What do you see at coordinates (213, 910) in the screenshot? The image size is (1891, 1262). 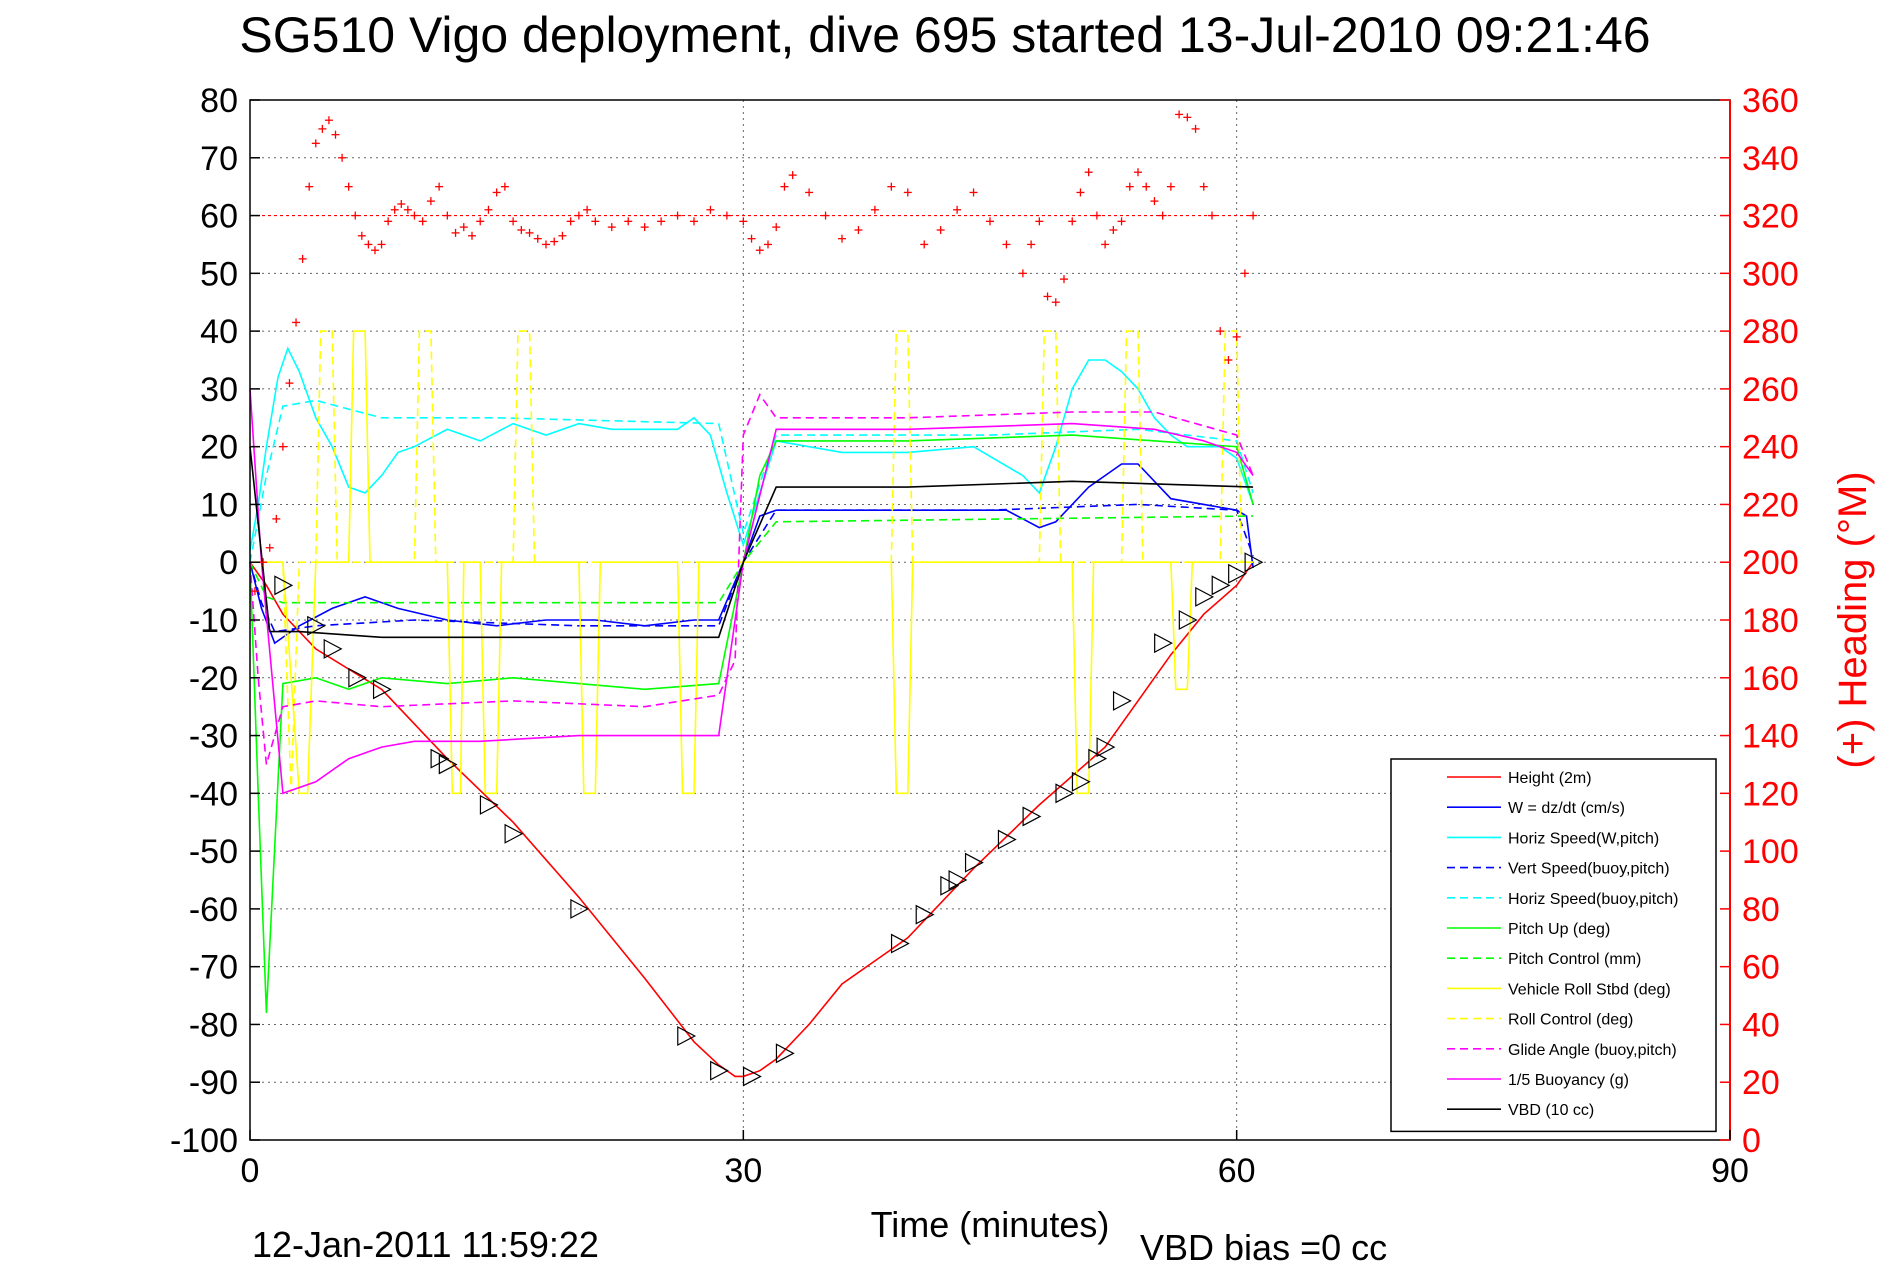 I see `y-tick-label: -60` at bounding box center [213, 910].